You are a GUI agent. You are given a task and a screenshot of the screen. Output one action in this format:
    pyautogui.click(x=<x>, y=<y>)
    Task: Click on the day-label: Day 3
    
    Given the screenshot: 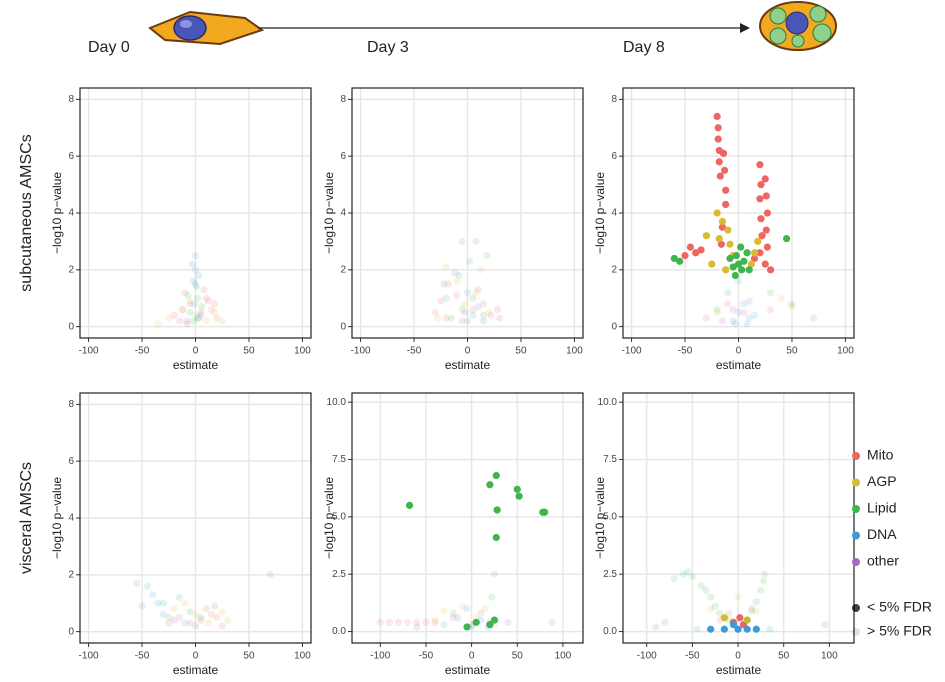 What is the action you would take?
    pyautogui.click(x=388, y=47)
    